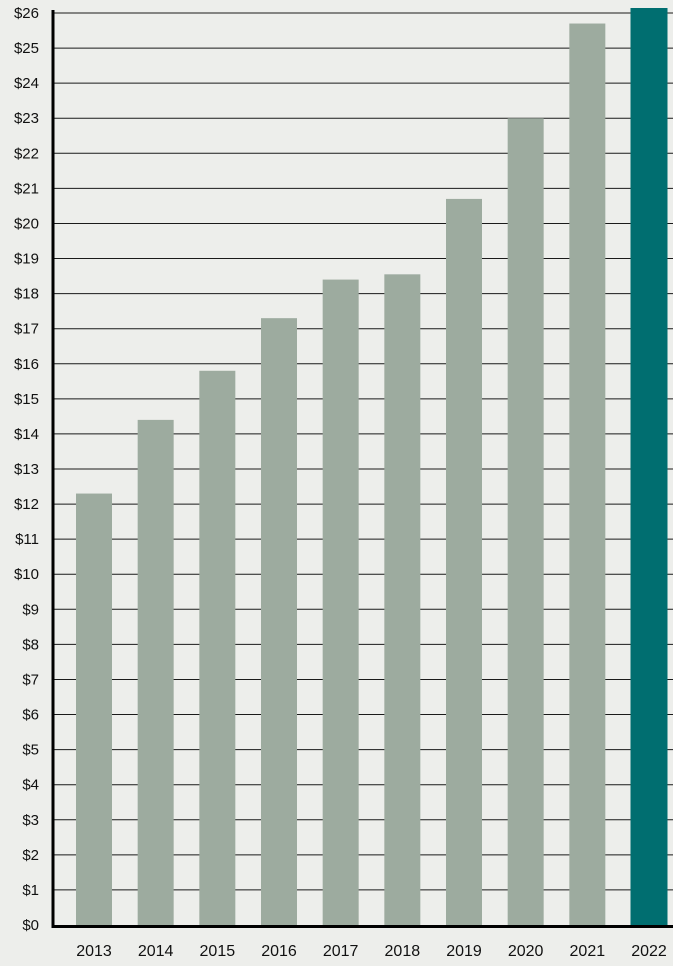 The height and width of the screenshot is (966, 673). I want to click on bar-2016, so click(279, 622).